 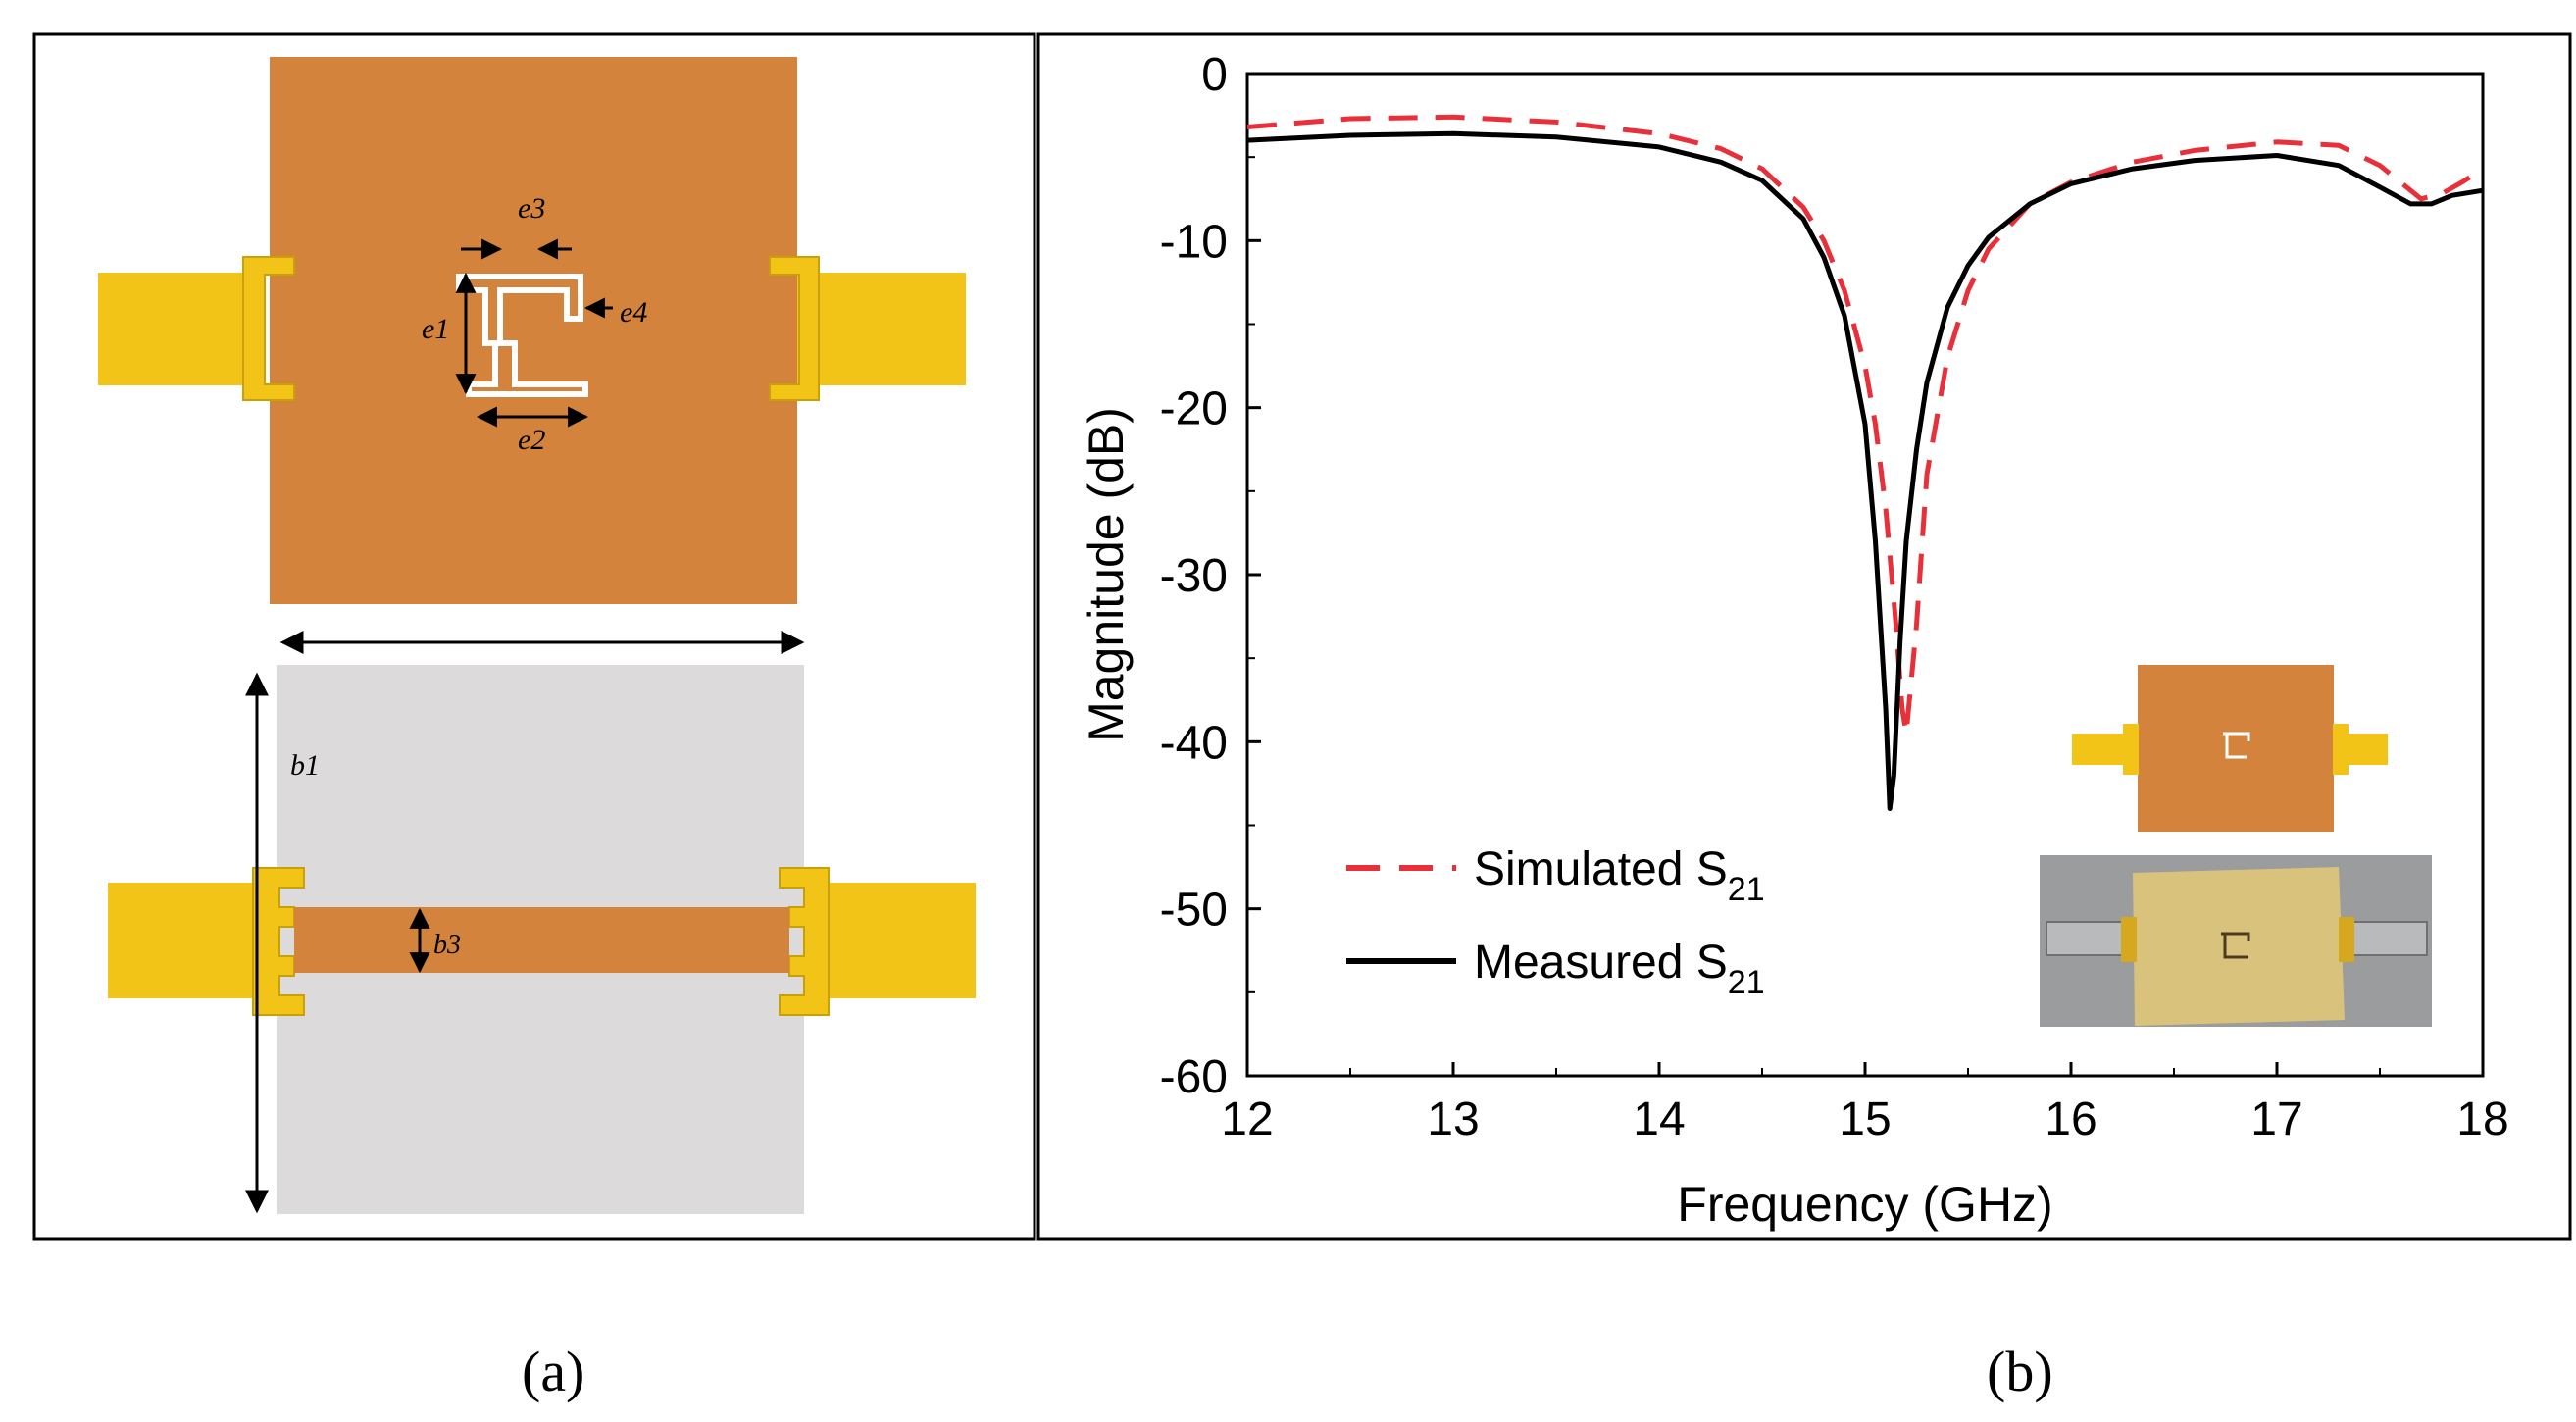 What do you see at coordinates (2387, 938) in the screenshot?
I see `inset-photo-sma-right` at bounding box center [2387, 938].